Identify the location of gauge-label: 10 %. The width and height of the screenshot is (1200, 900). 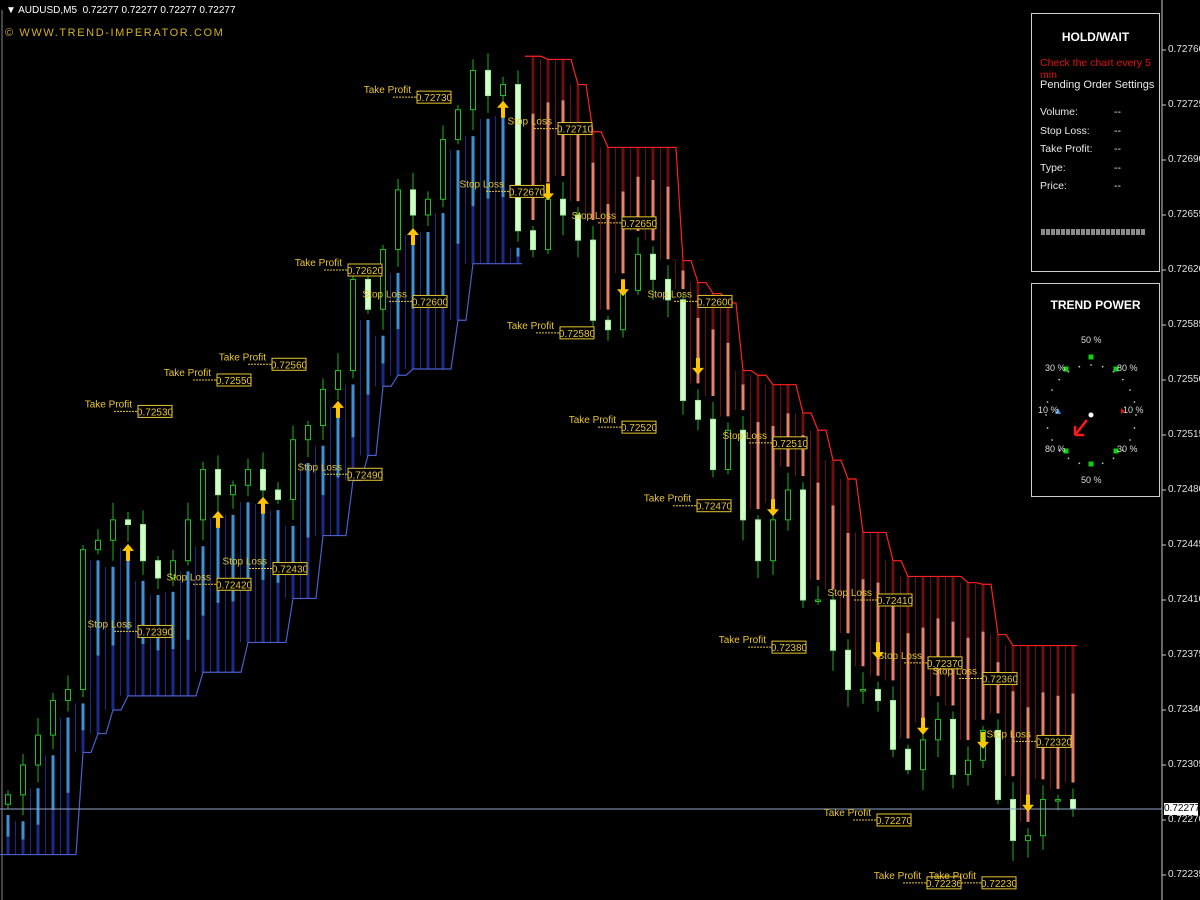
(1133, 410).